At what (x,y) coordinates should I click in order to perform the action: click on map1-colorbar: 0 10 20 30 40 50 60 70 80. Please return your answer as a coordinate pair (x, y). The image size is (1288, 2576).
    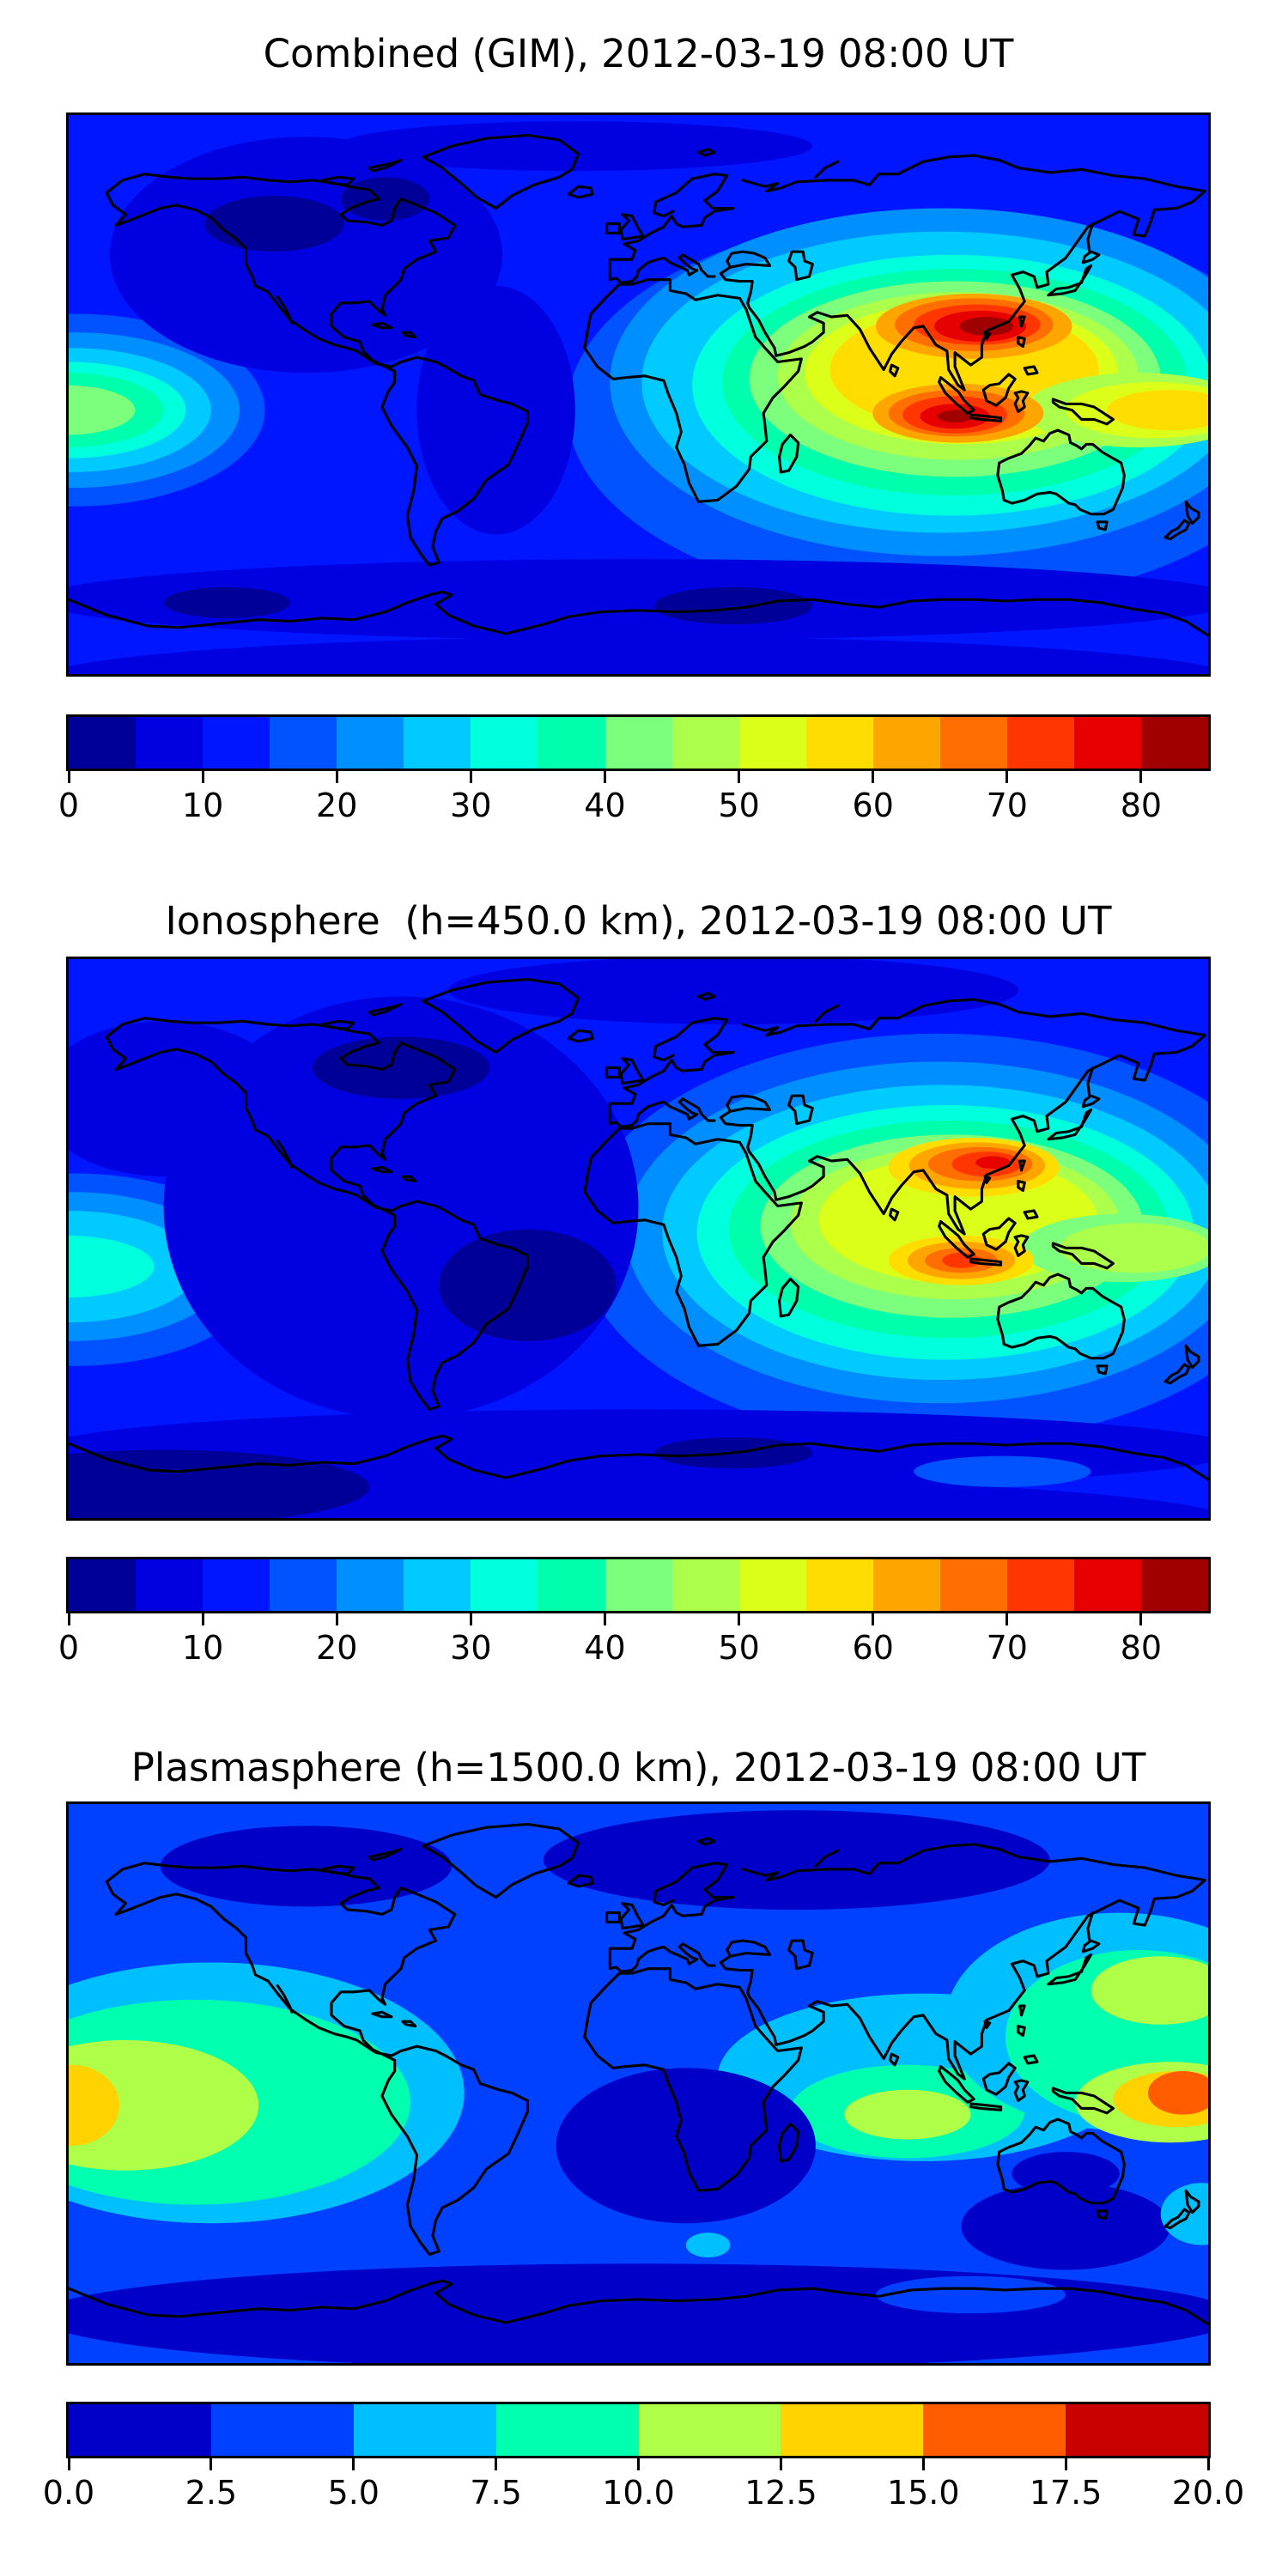
    Looking at the image, I should click on (634, 770).